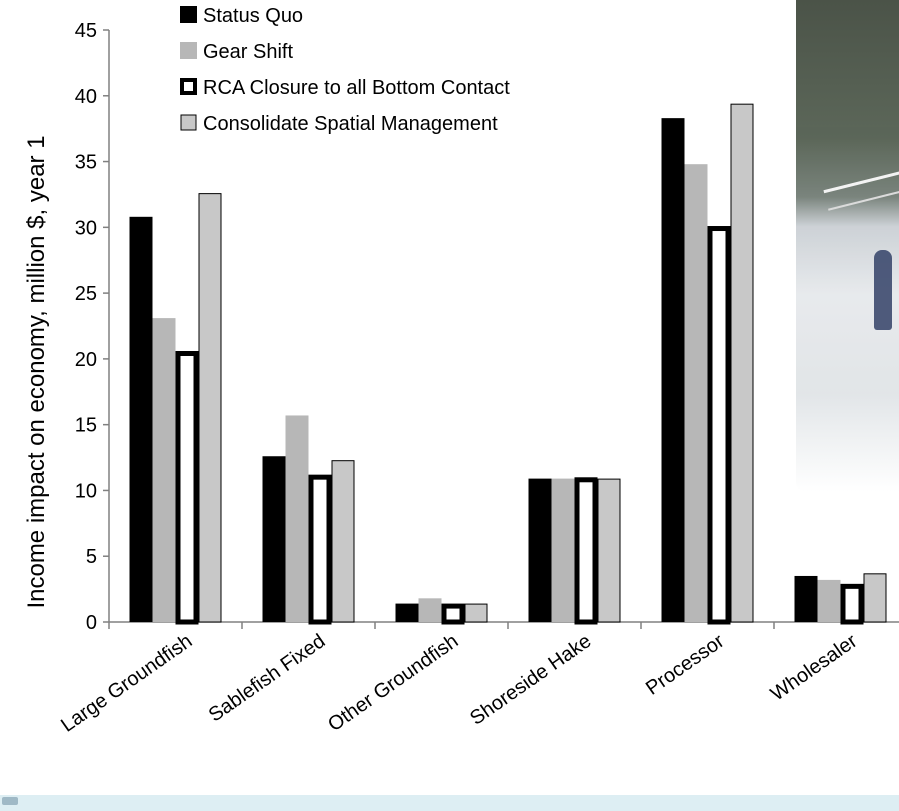 This screenshot has height=811, width=899. Describe the element at coordinates (91, 557) in the screenshot. I see `y-tick-label: 5` at that location.